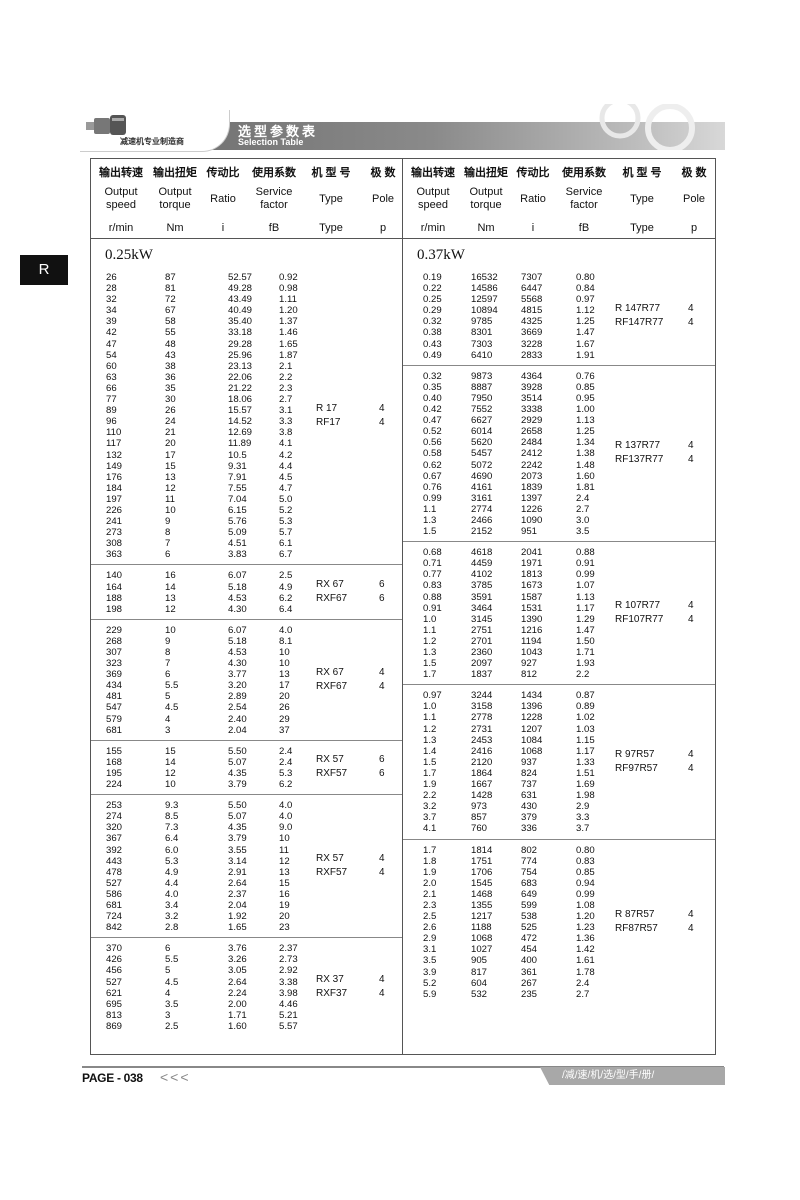 This screenshot has height=1200, width=800. What do you see at coordinates (482, 905) in the screenshot?
I see `cell-torque: 1355` at bounding box center [482, 905].